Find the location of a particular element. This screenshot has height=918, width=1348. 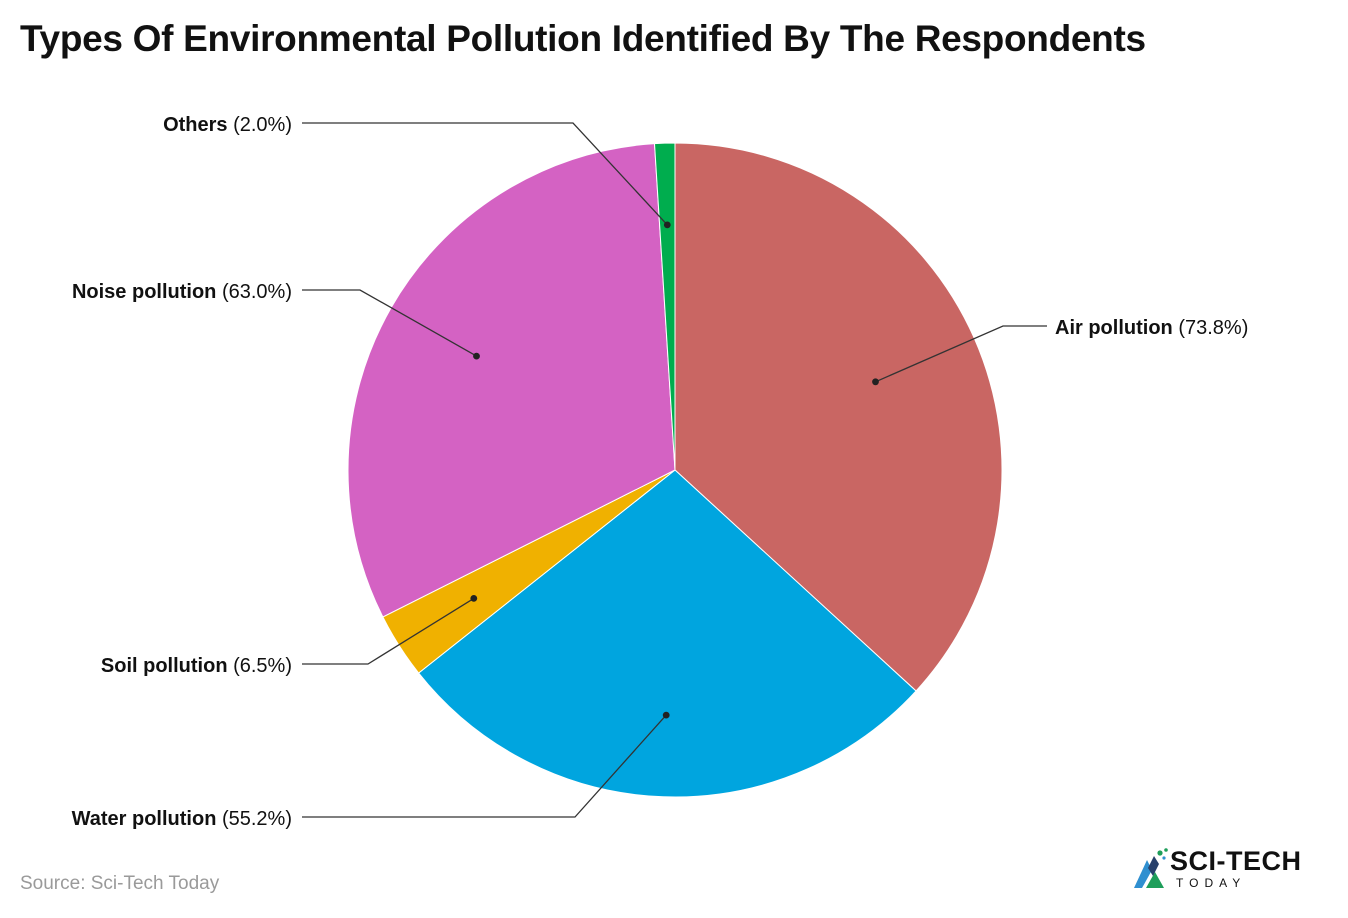

leader-dot-soil-pollution is located at coordinates (474, 598).